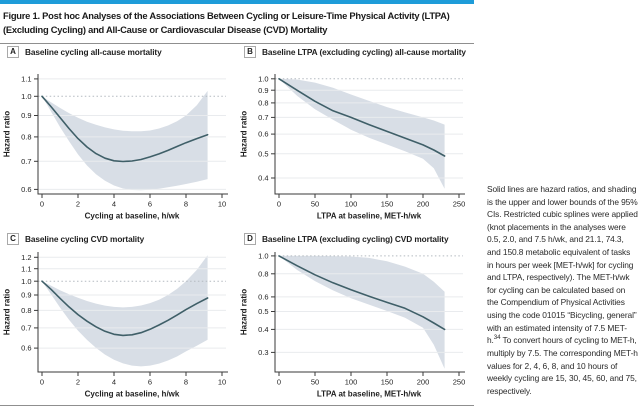 This screenshot has width=640, height=420. Describe the element at coordinates (237, 405) in the screenshot. I see `bottom-rule` at that location.